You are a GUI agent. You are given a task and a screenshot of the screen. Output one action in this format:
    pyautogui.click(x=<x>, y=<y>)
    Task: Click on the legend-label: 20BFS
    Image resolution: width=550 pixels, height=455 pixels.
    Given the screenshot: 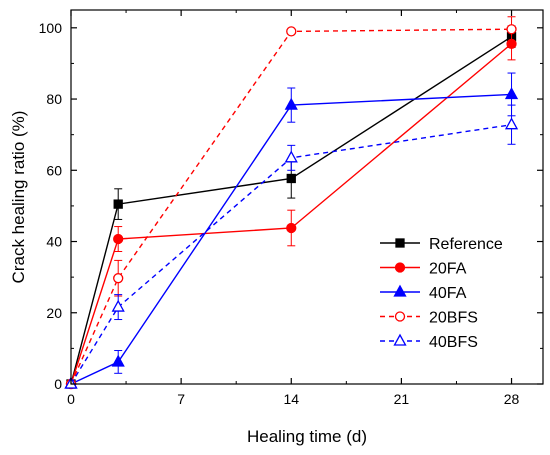 What is the action you would take?
    pyautogui.click(x=453, y=318)
    